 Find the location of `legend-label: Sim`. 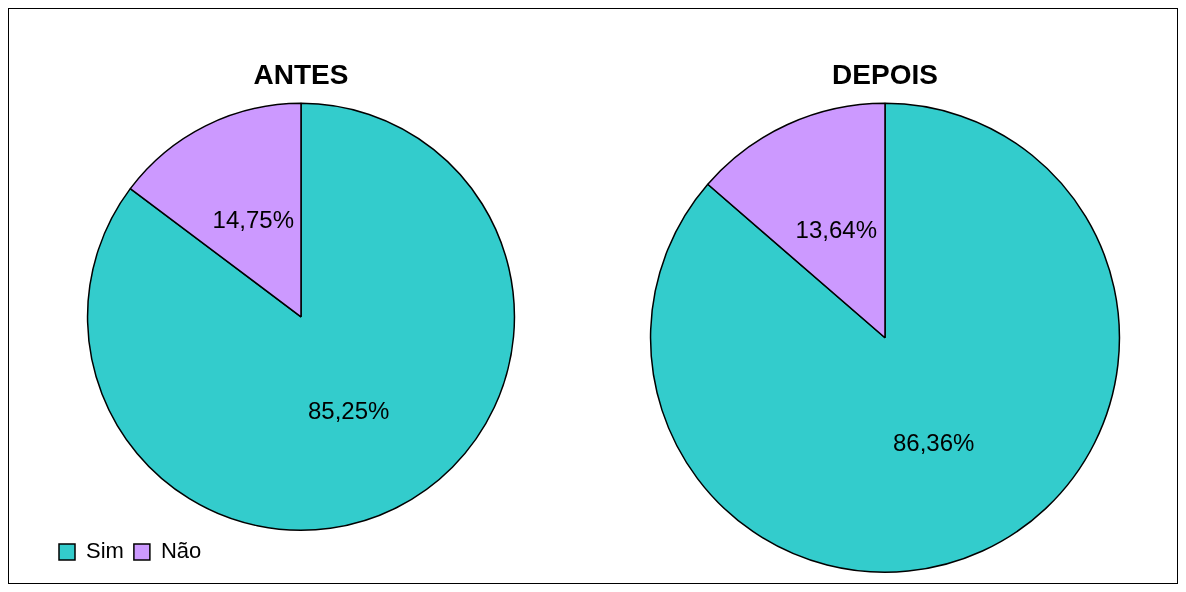

legend-label: Sim is located at coordinates (105, 551).